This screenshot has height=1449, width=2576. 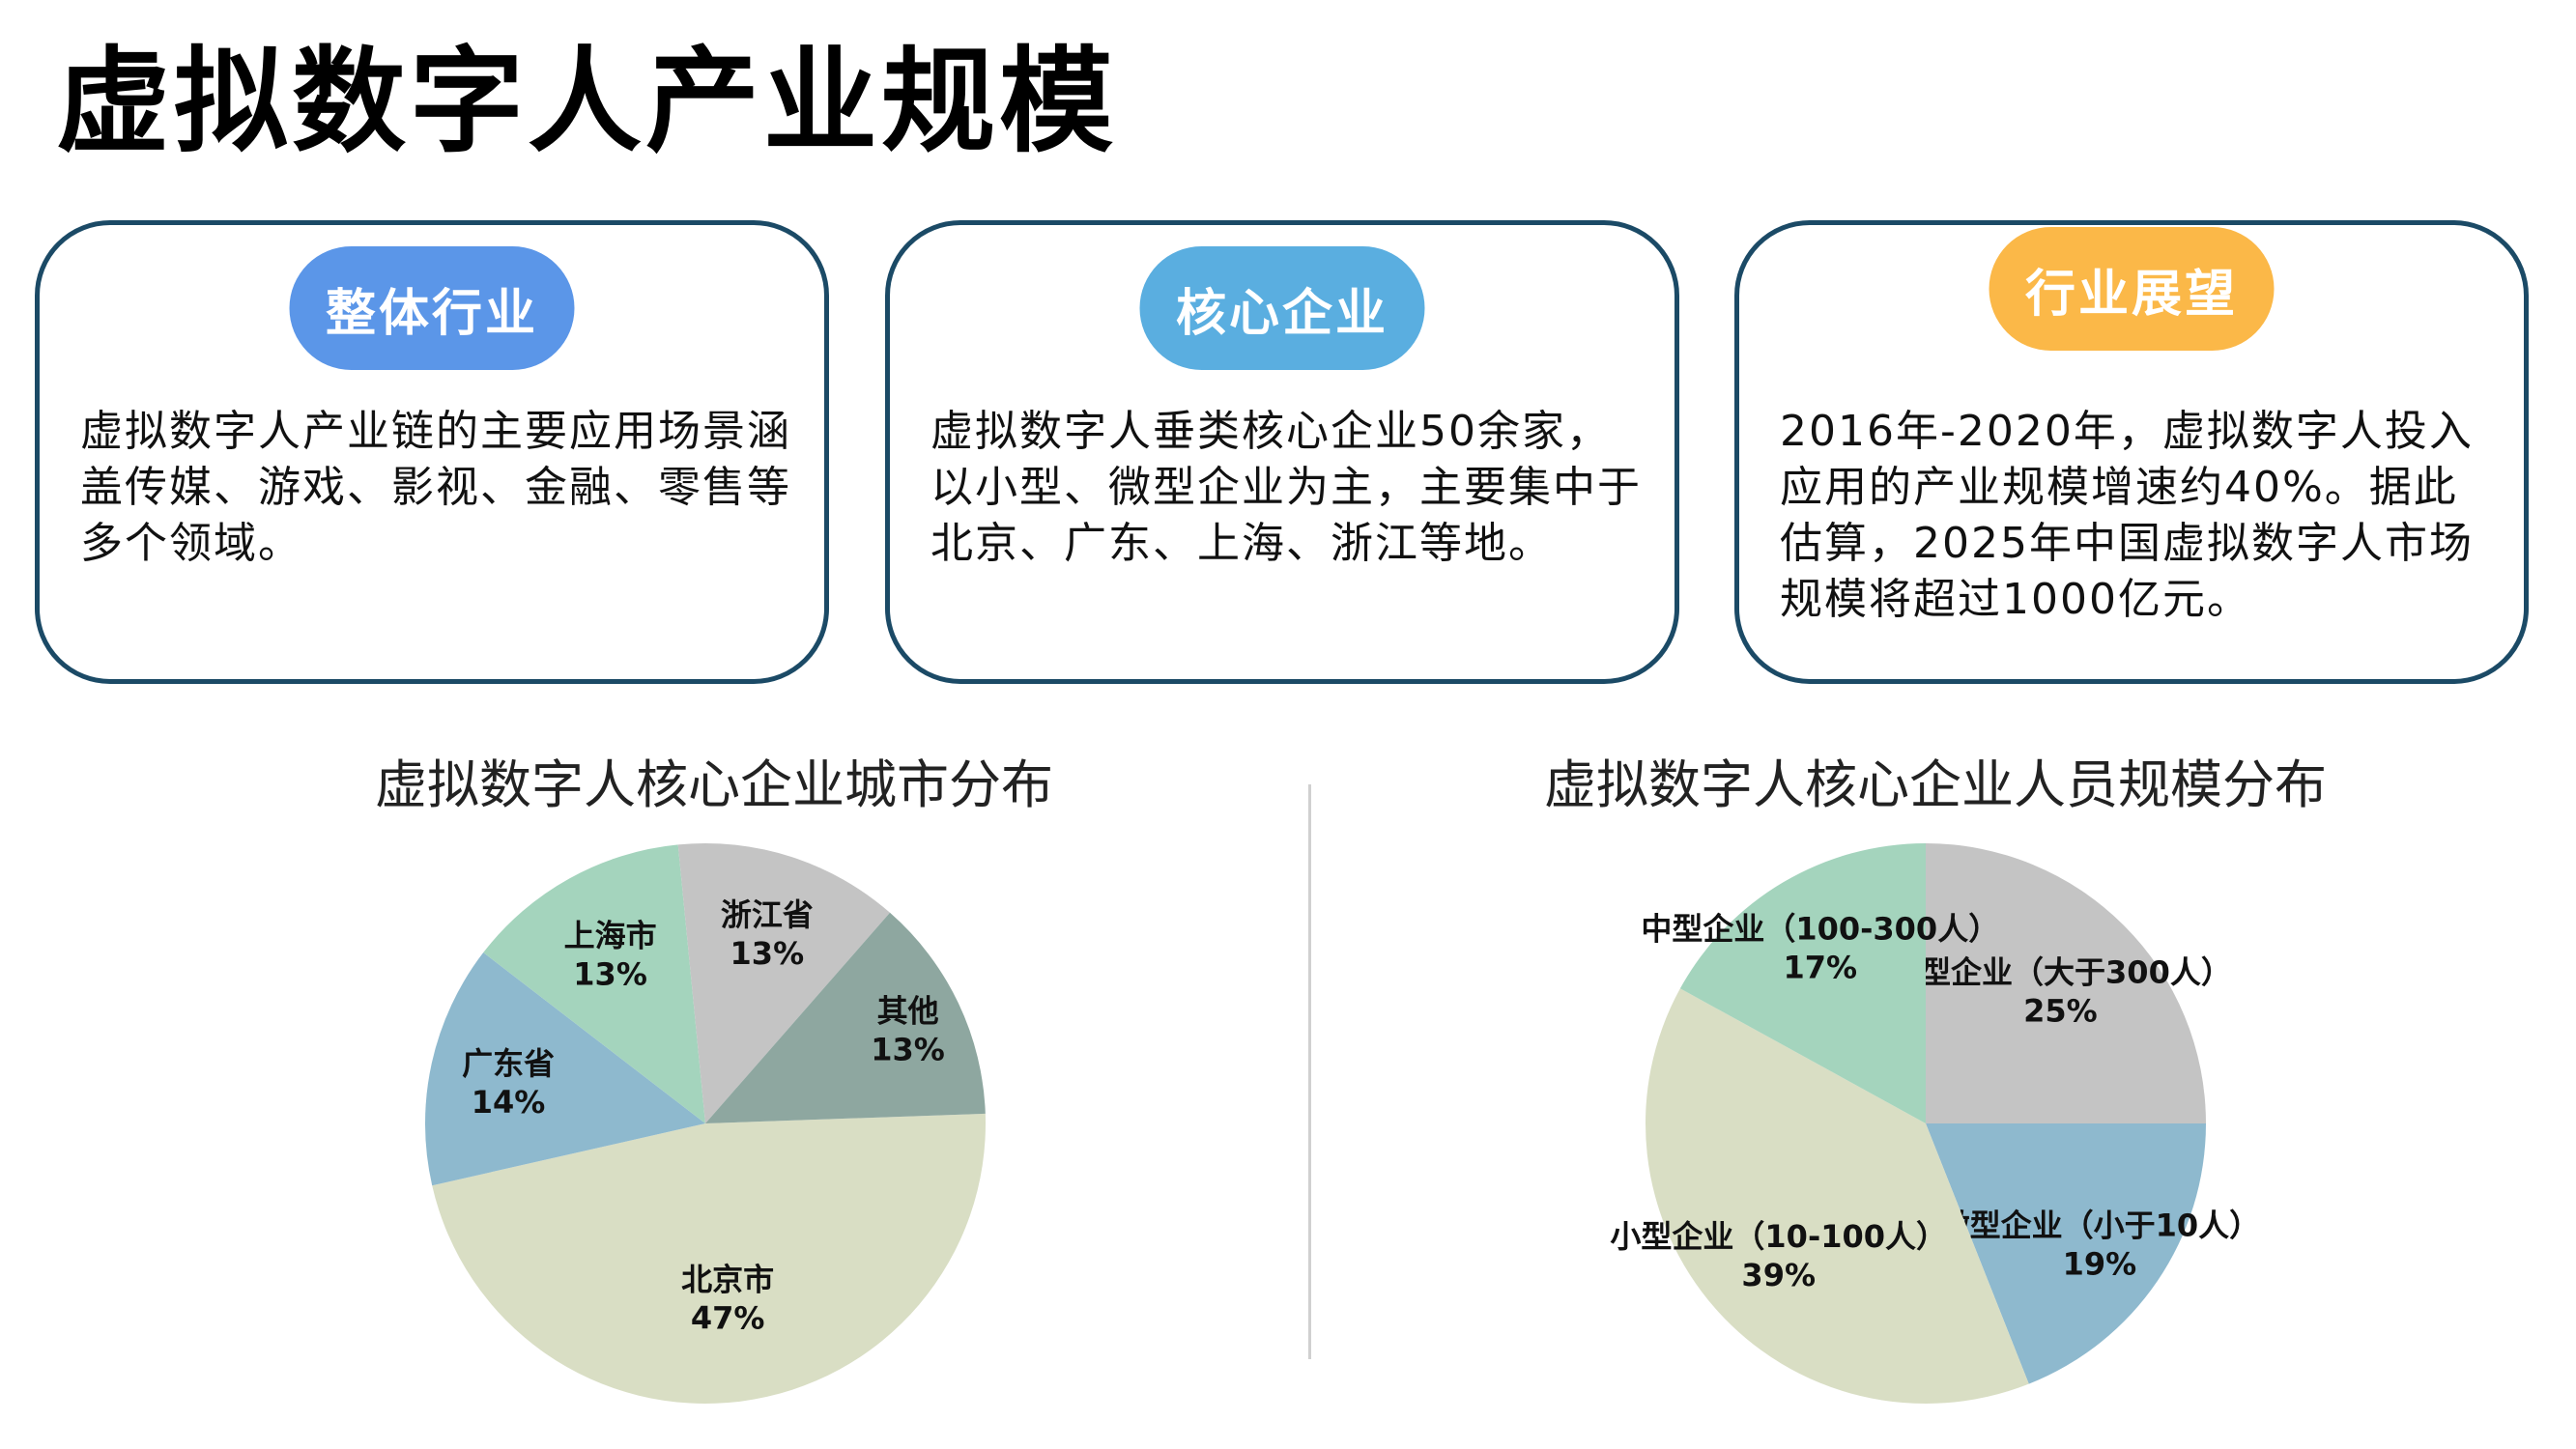 I want to click on chart-title-city-distribution: 虚拟数字人核心企业城市分布, so click(x=714, y=784).